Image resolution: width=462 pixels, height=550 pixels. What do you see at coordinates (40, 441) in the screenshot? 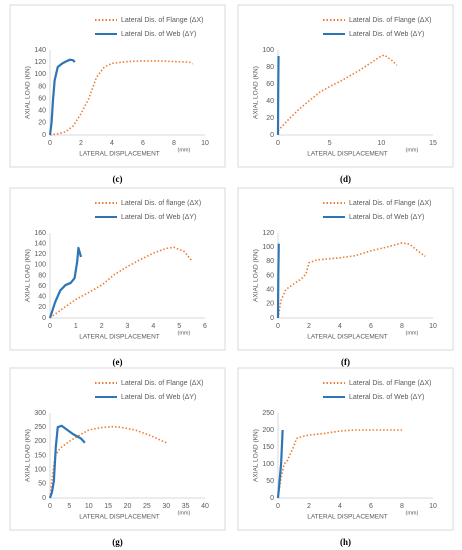
I see `y-tick-label: 200` at bounding box center [40, 441].